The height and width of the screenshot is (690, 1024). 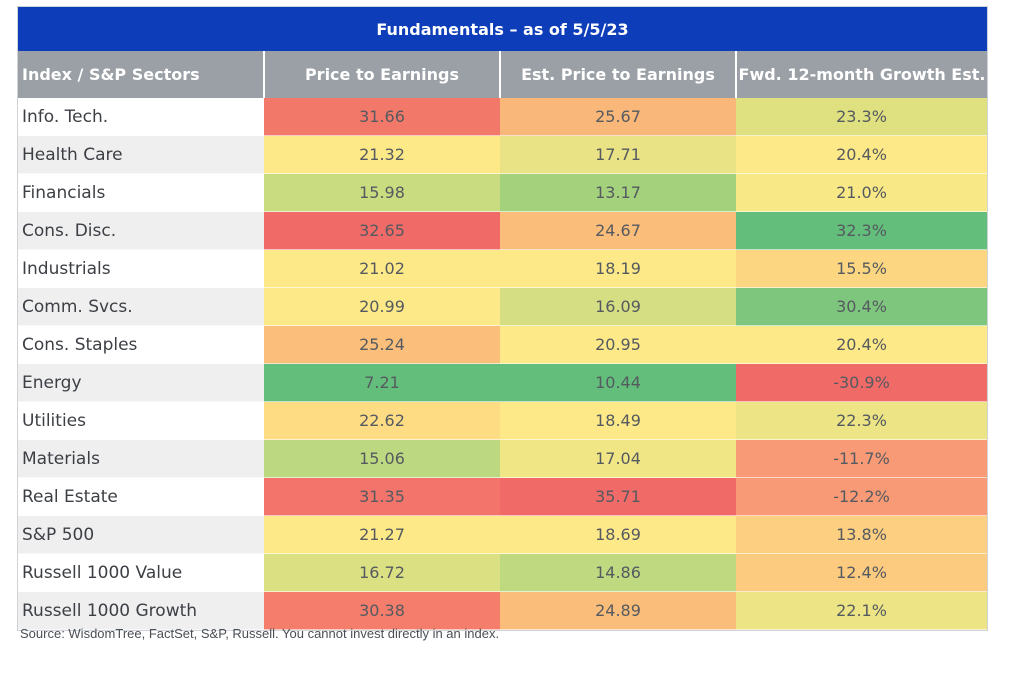 What do you see at coordinates (382, 230) in the screenshot?
I see `pe-cell: 32.65` at bounding box center [382, 230].